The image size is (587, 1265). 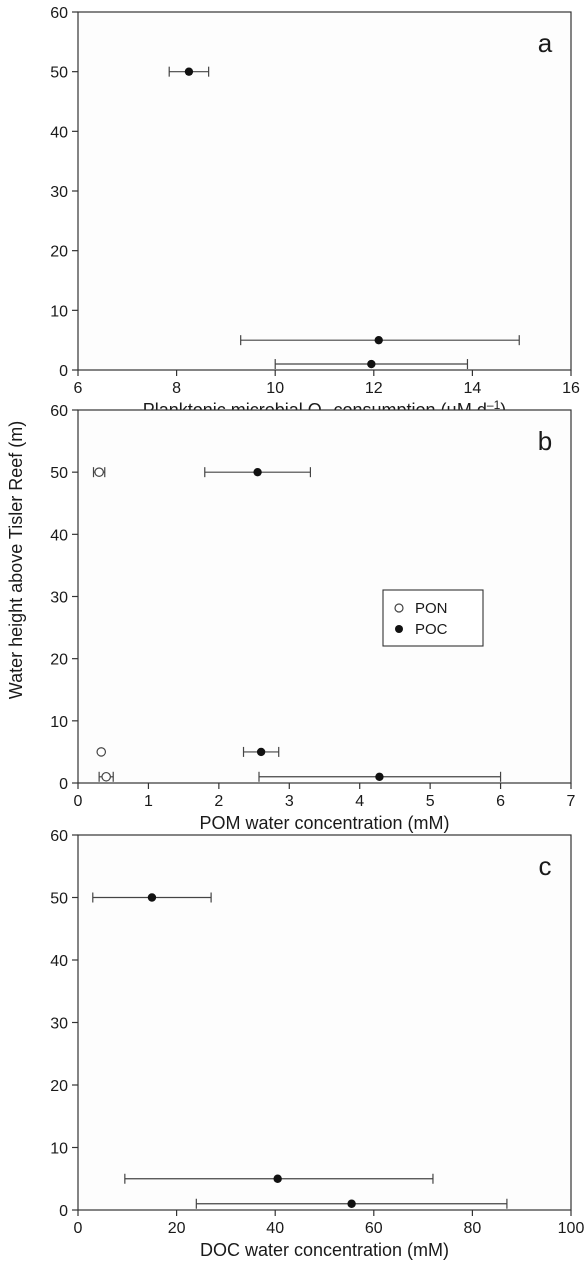 I want to click on panel-label: b, so click(x=545, y=441).